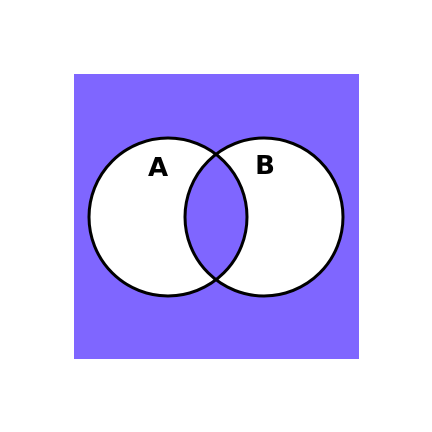 Image resolution: width=432 pixels, height=432 pixels. Describe the element at coordinates (158, 168) in the screenshot. I see `set-a-label: A` at that location.